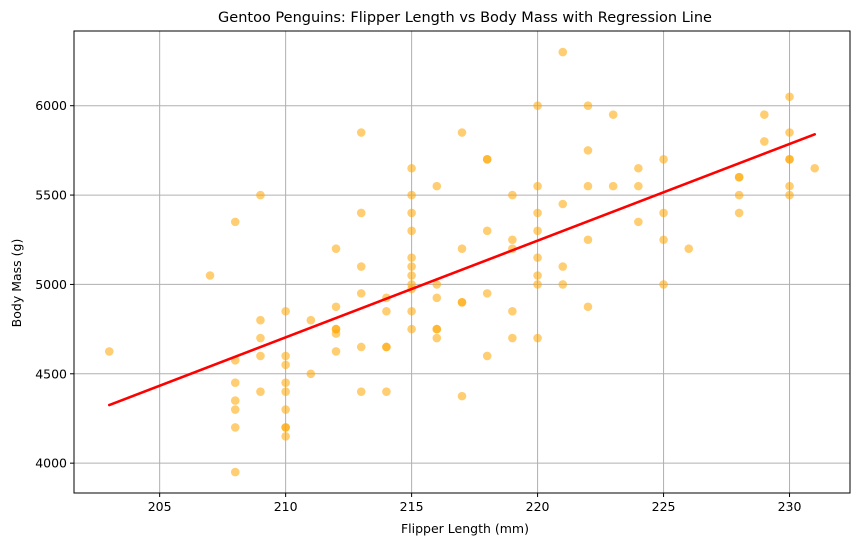 The height and width of the screenshot is (545, 859). I want to click on y-axis-ticks: 4000 4500 5000 5500 6000, so click(54, 284).